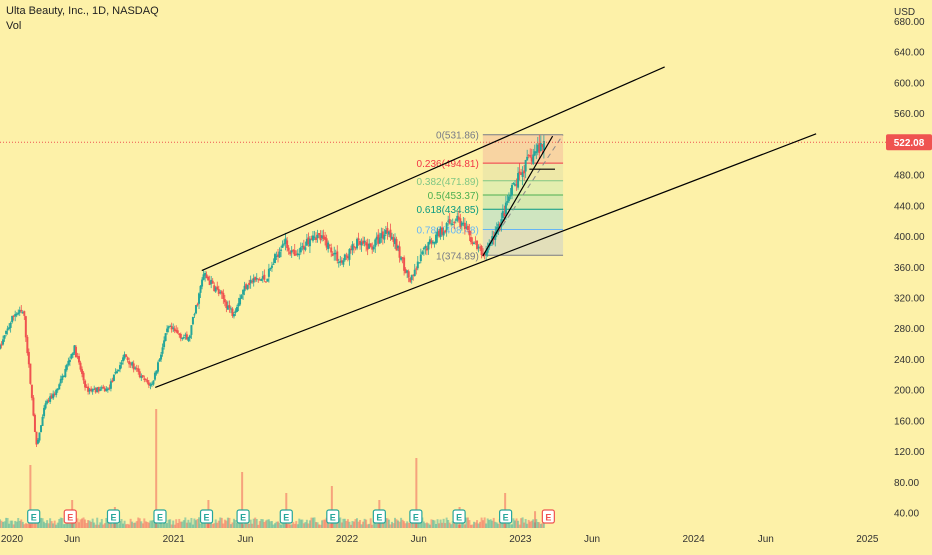  What do you see at coordinates (523, 149) in the screenshot?
I see `fib-zone` at bounding box center [523, 149].